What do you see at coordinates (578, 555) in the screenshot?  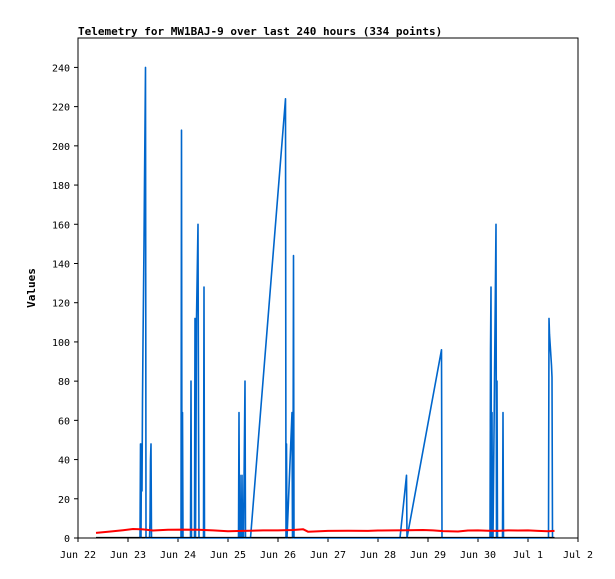 I see `x-tick-label: Jul 2` at bounding box center [578, 555].